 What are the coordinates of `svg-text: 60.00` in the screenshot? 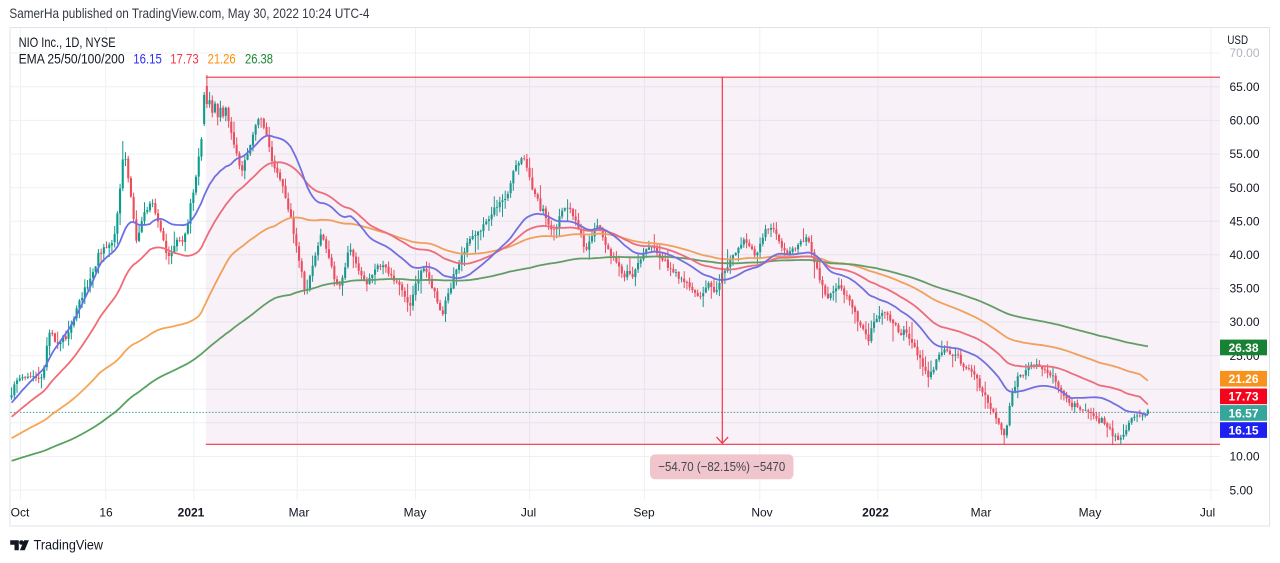 It's located at (1245, 121).